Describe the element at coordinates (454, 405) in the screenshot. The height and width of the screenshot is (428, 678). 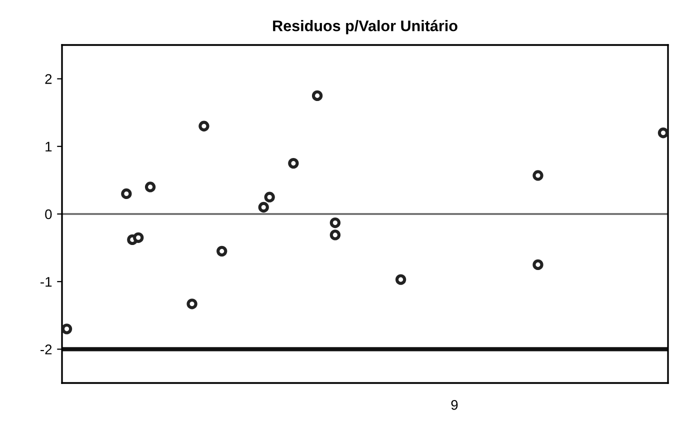
I see `x-tick-label: 9` at that location.